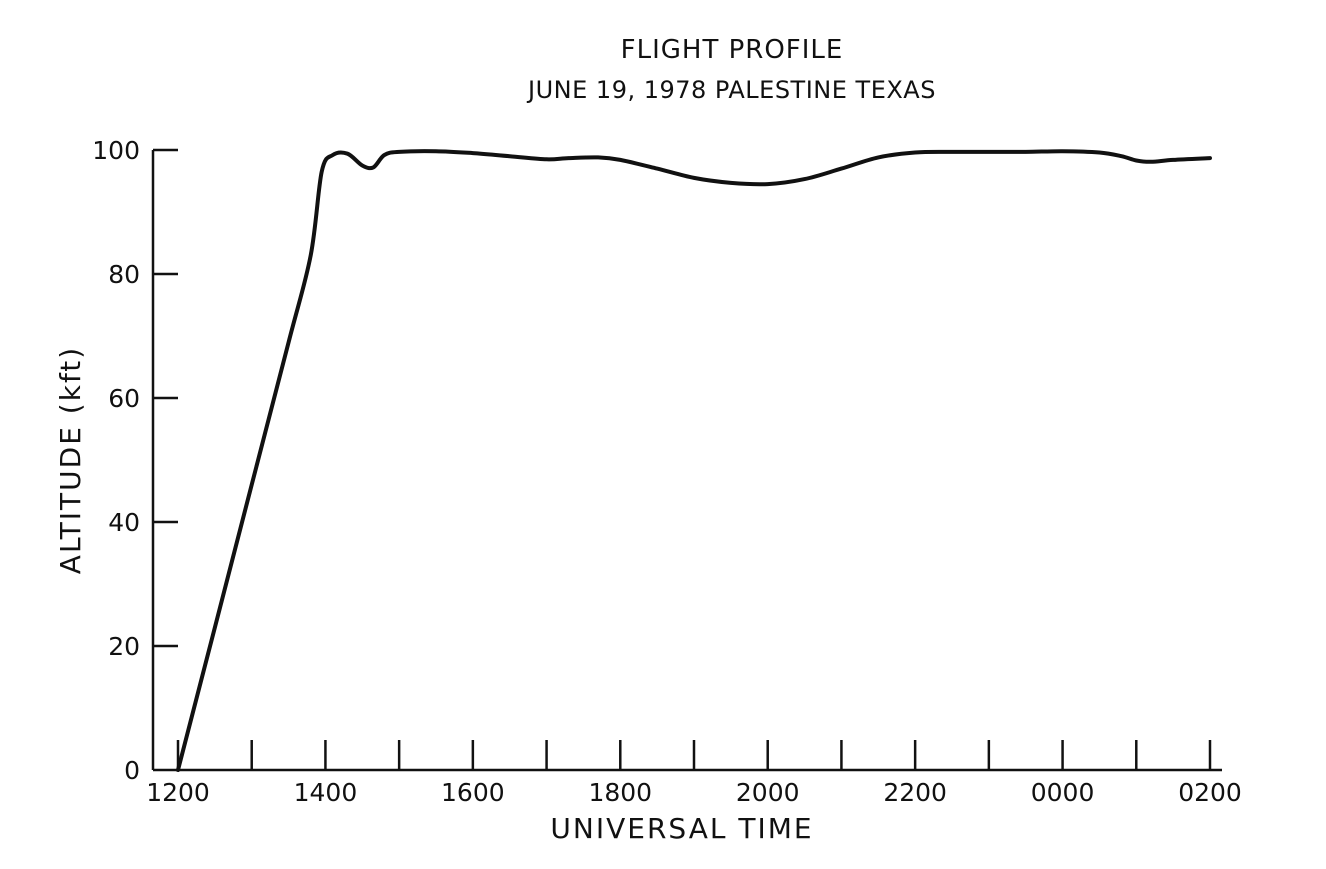 The width and height of the screenshot is (1326, 869). I want to click on x-tick-label: 2200, so click(915, 792).